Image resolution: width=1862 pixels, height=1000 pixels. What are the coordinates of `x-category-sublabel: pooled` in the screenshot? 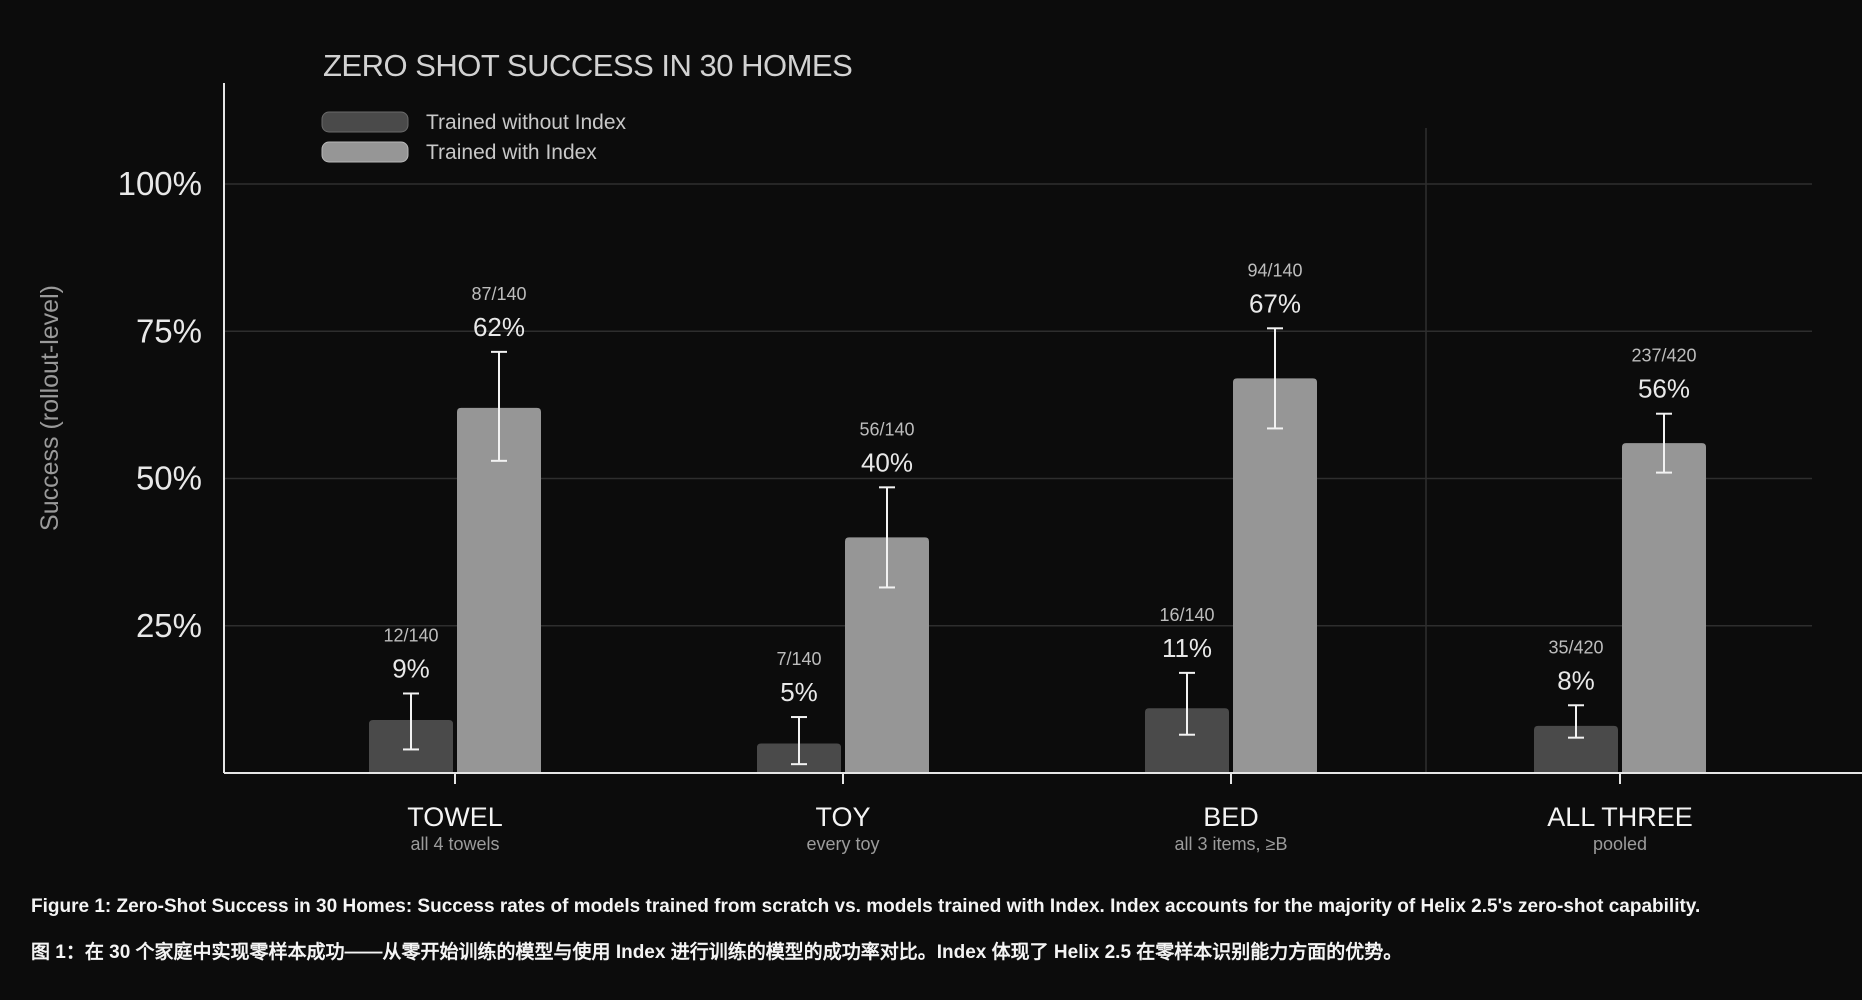 It's located at (1620, 844).